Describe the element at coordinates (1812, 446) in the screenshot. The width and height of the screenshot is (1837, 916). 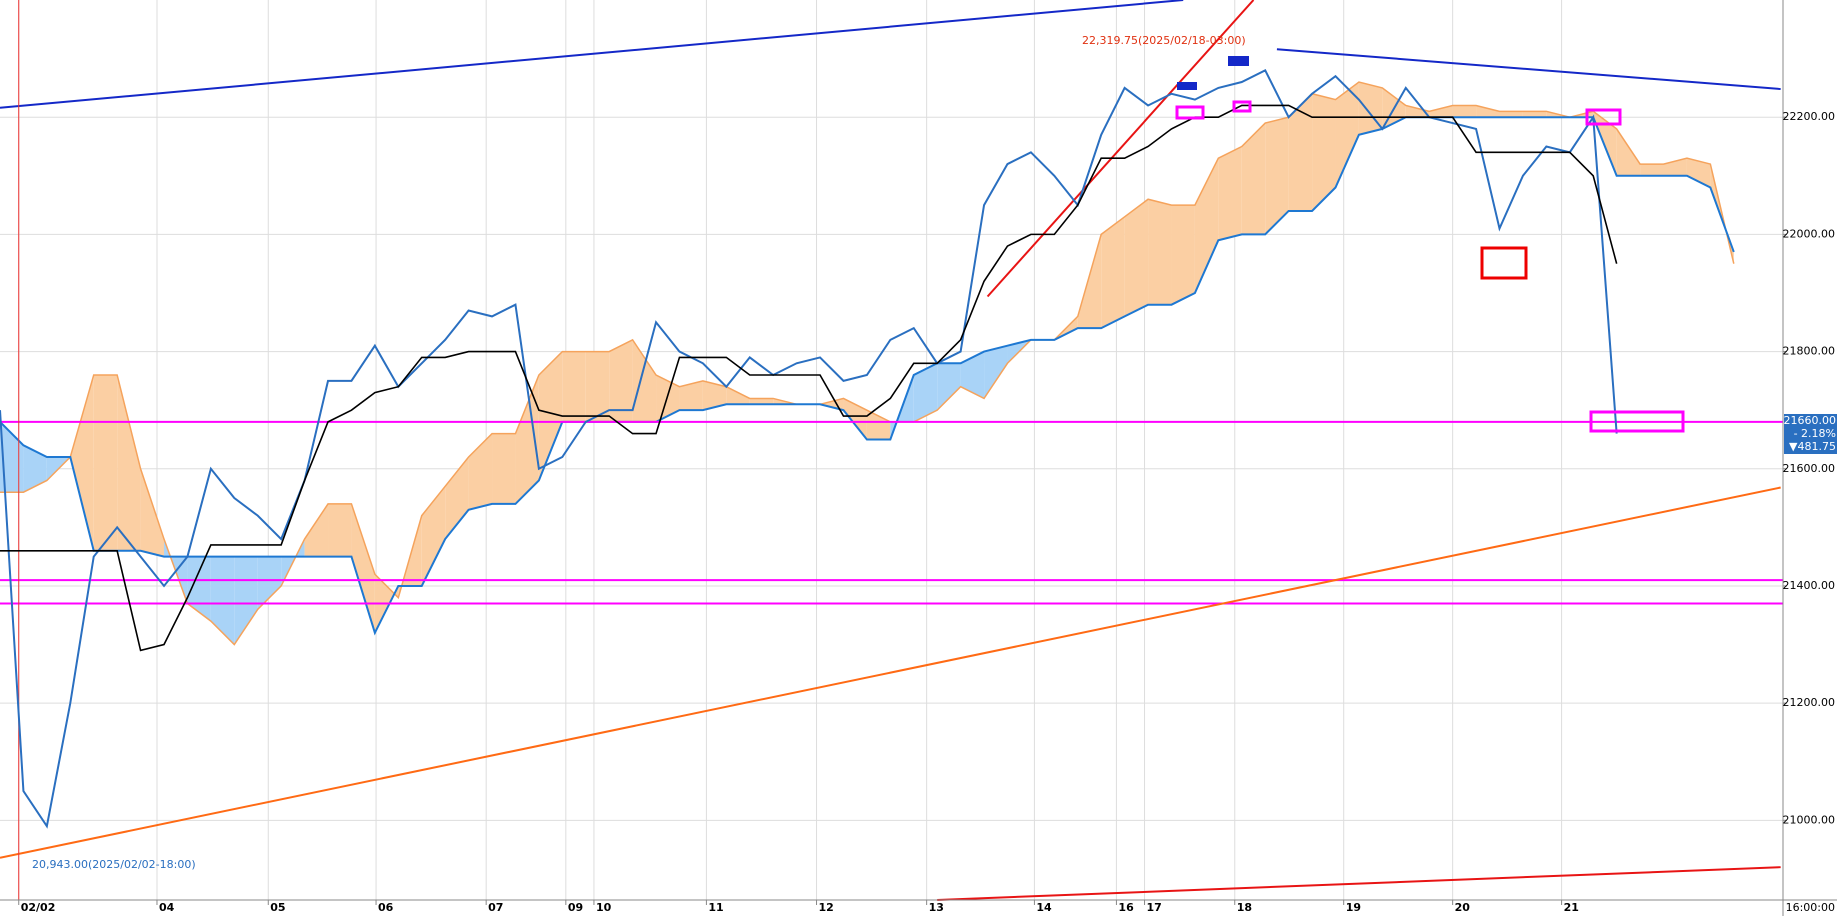
I see `price-box-text: ▼481.75` at that location.